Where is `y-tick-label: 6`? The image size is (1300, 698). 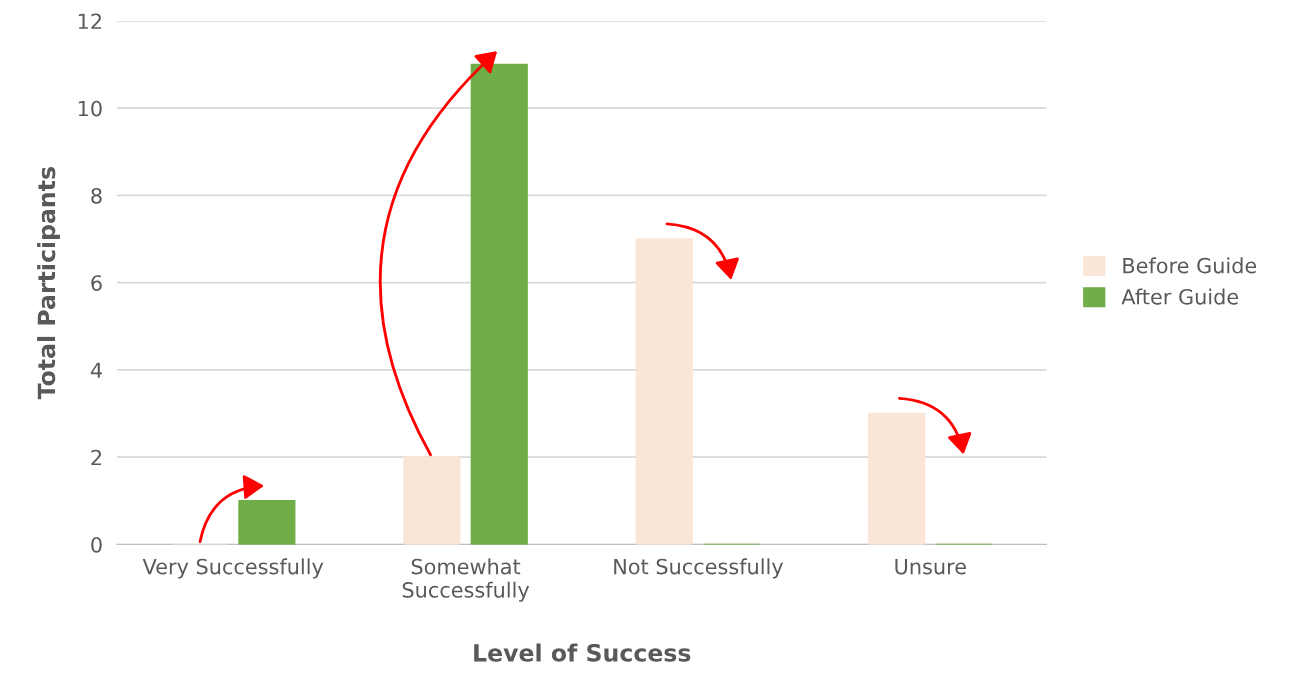 y-tick-label: 6 is located at coordinates (96, 283).